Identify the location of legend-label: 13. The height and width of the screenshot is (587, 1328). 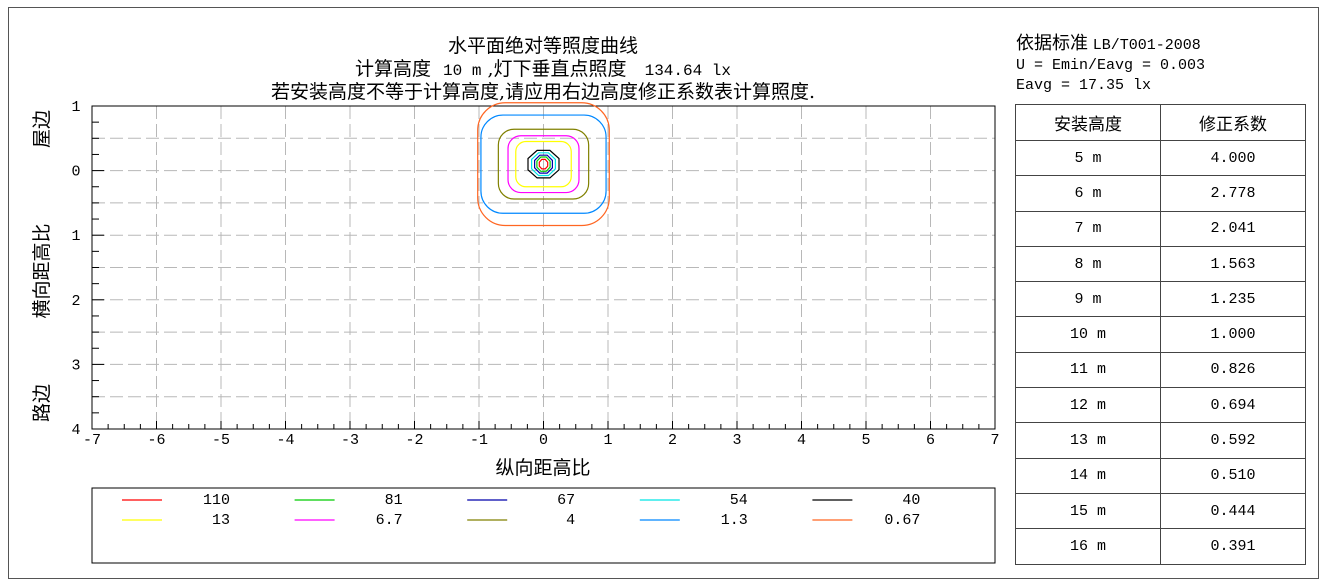
(221, 520).